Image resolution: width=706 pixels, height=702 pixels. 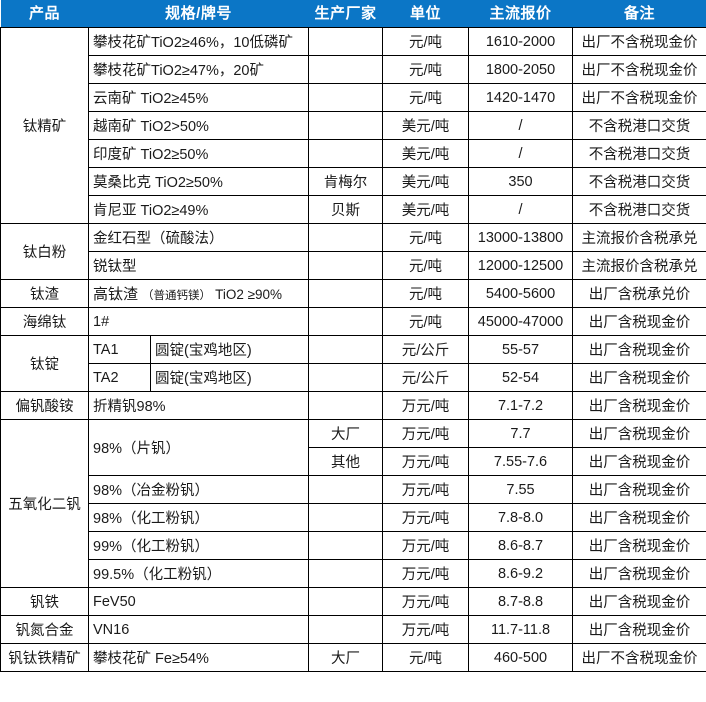 What do you see at coordinates (45, 602) in the screenshot?
I see `cell-product: 钒铁` at bounding box center [45, 602].